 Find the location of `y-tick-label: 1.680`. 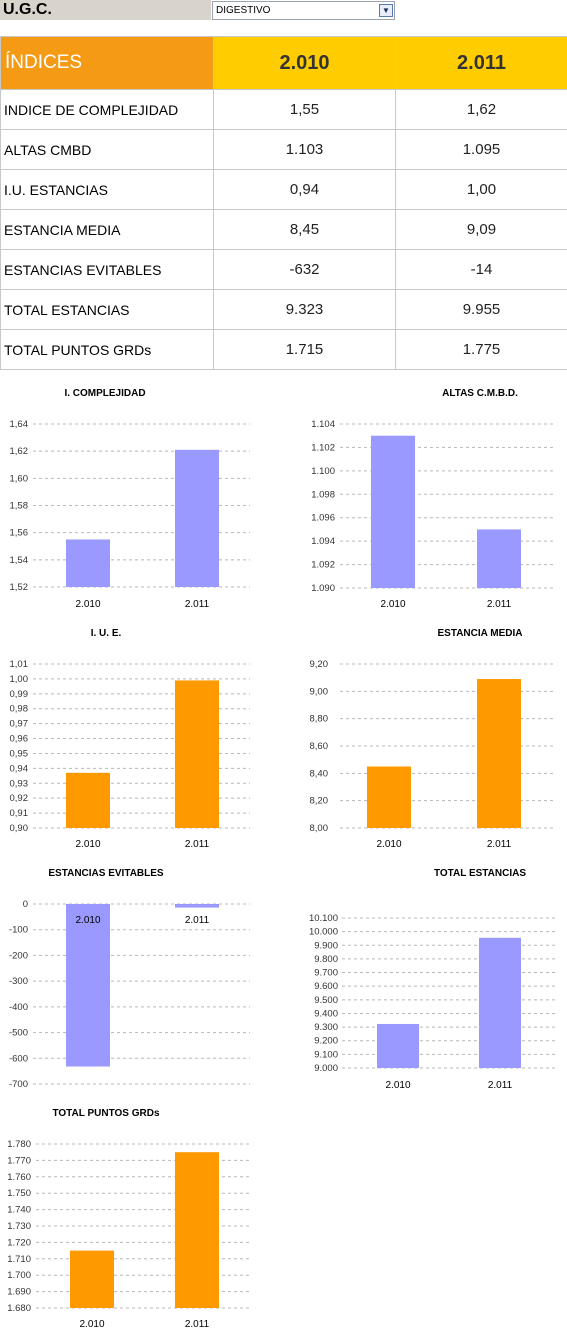

y-tick-label: 1.680 is located at coordinates (19, 1308).